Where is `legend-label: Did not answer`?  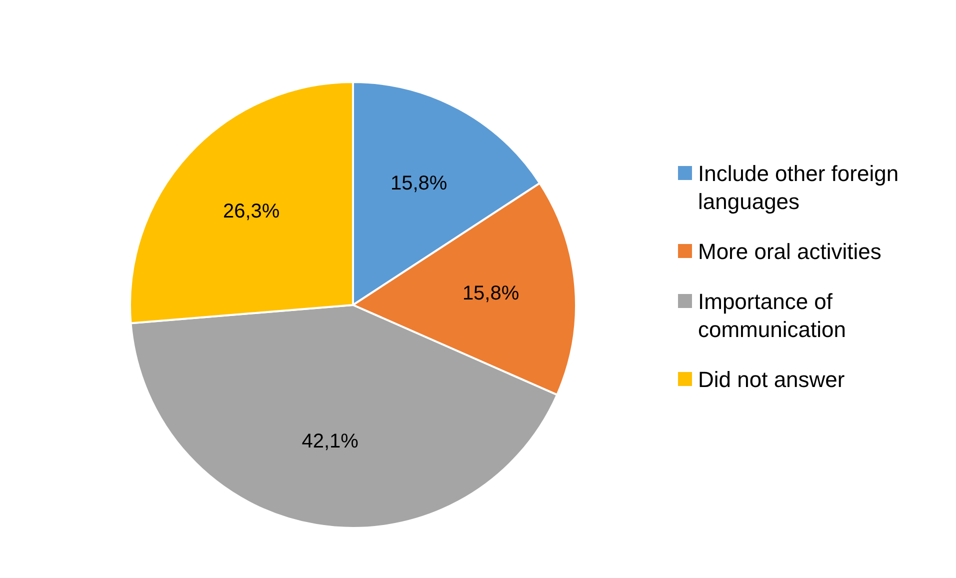 legend-label: Did not answer is located at coordinates (771, 380).